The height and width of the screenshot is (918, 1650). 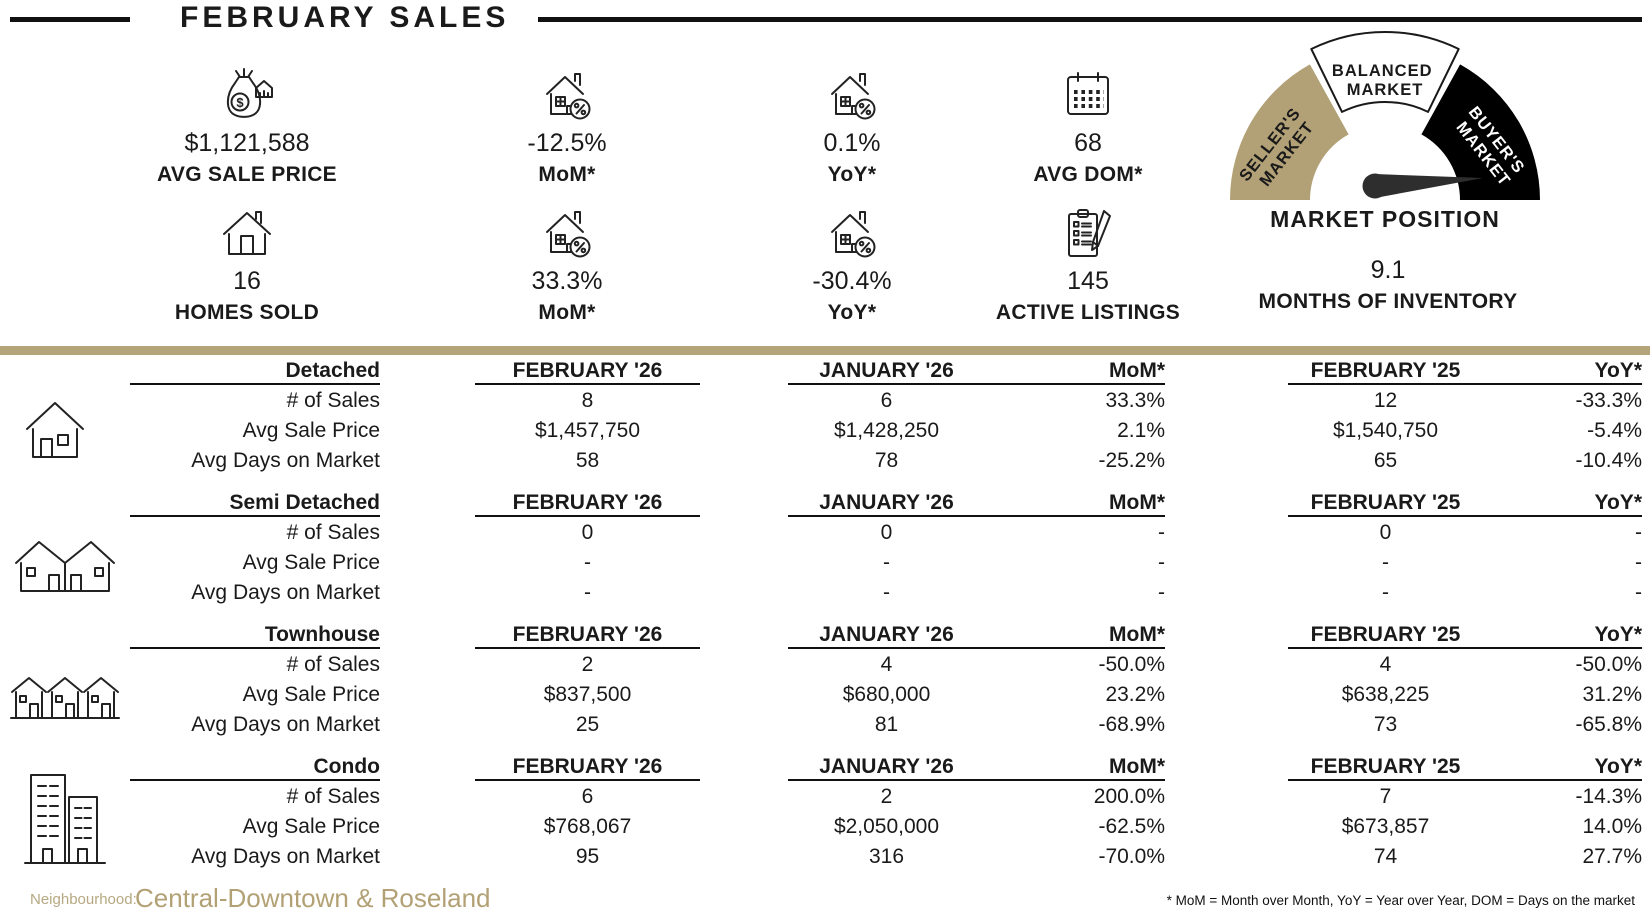 I want to click on cell: 25, so click(x=587, y=724).